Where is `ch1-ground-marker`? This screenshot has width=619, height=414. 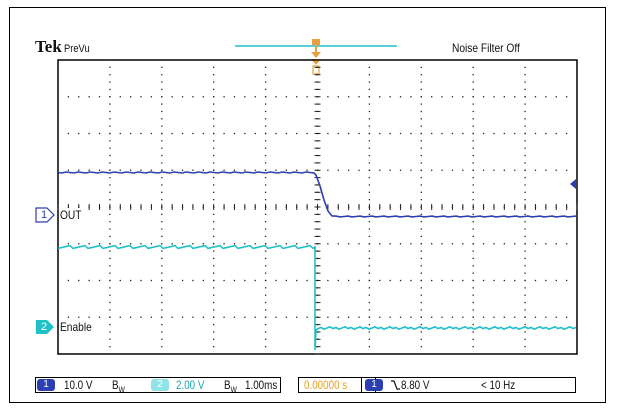
ch1-ground-marker is located at coordinates (45, 215).